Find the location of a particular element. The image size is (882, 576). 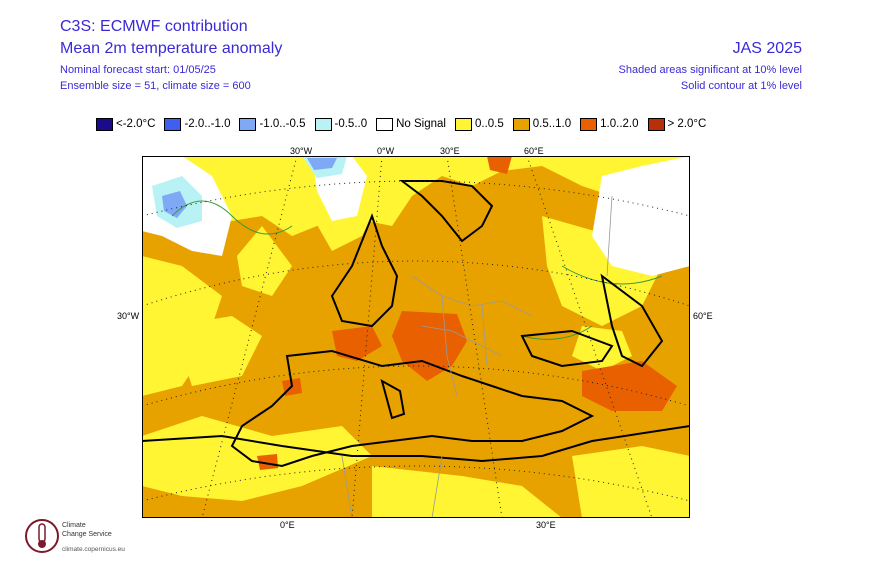

grid-label-bottom-0e: 0°E is located at coordinates (287, 525).